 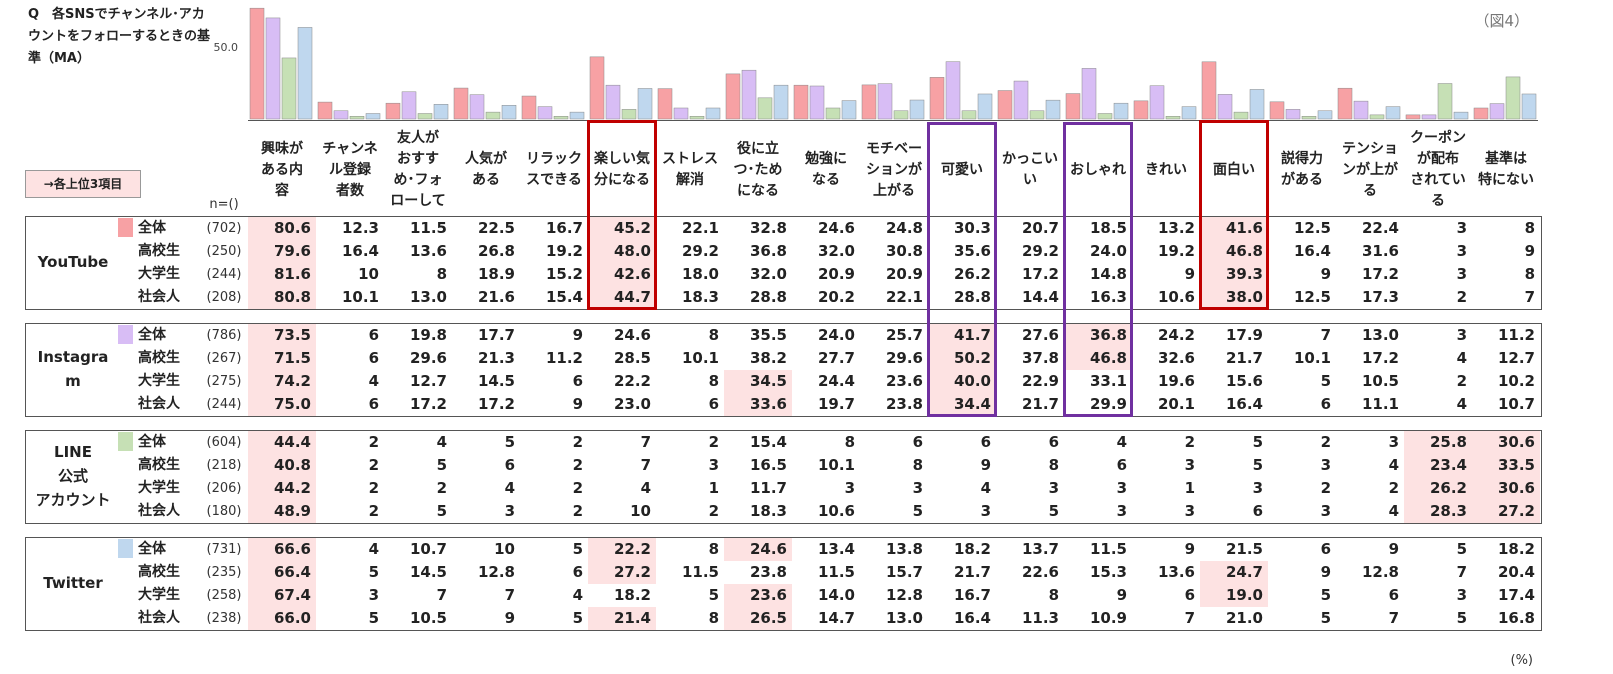 What do you see at coordinates (83, 184) in the screenshot?
I see `top3-legend: →各上位3項目` at bounding box center [83, 184].